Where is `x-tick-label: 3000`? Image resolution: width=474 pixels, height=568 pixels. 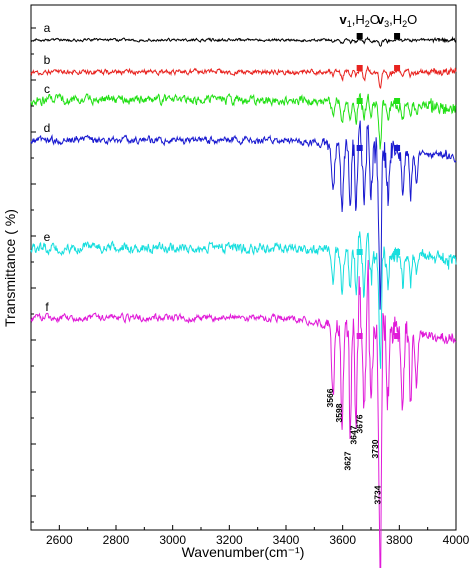
x-tick-label: 3000 is located at coordinates (172, 540).